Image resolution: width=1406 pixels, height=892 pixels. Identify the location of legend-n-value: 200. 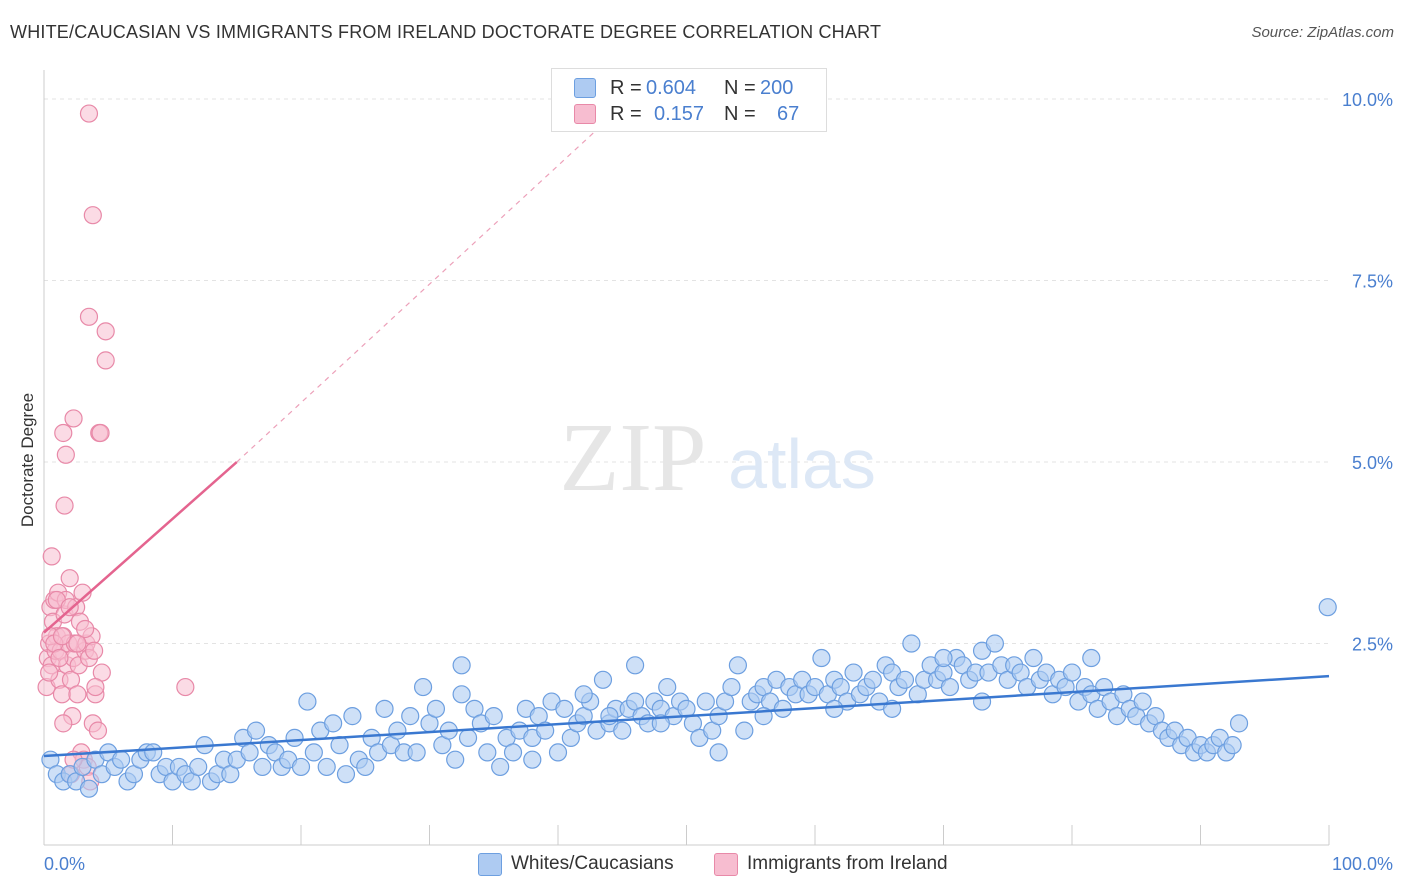
(777, 88).